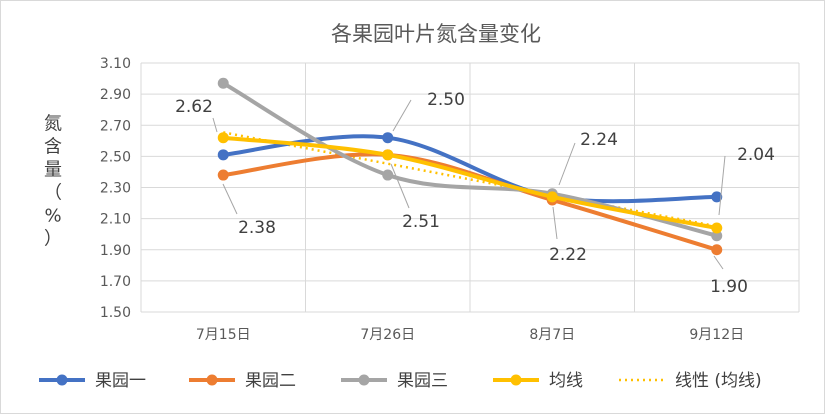  What do you see at coordinates (115, 64) in the screenshot?
I see `y-tick-label: 3.10` at bounding box center [115, 64].